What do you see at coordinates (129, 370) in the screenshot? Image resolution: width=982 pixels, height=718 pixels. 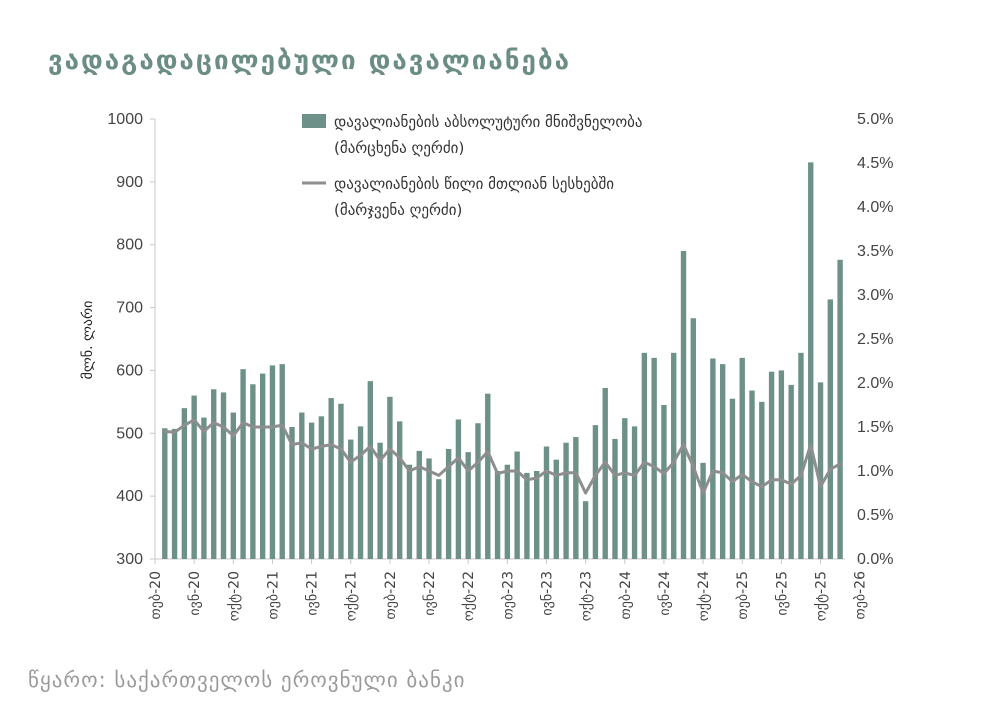 I see `y-tick-label: 600` at bounding box center [129, 370].